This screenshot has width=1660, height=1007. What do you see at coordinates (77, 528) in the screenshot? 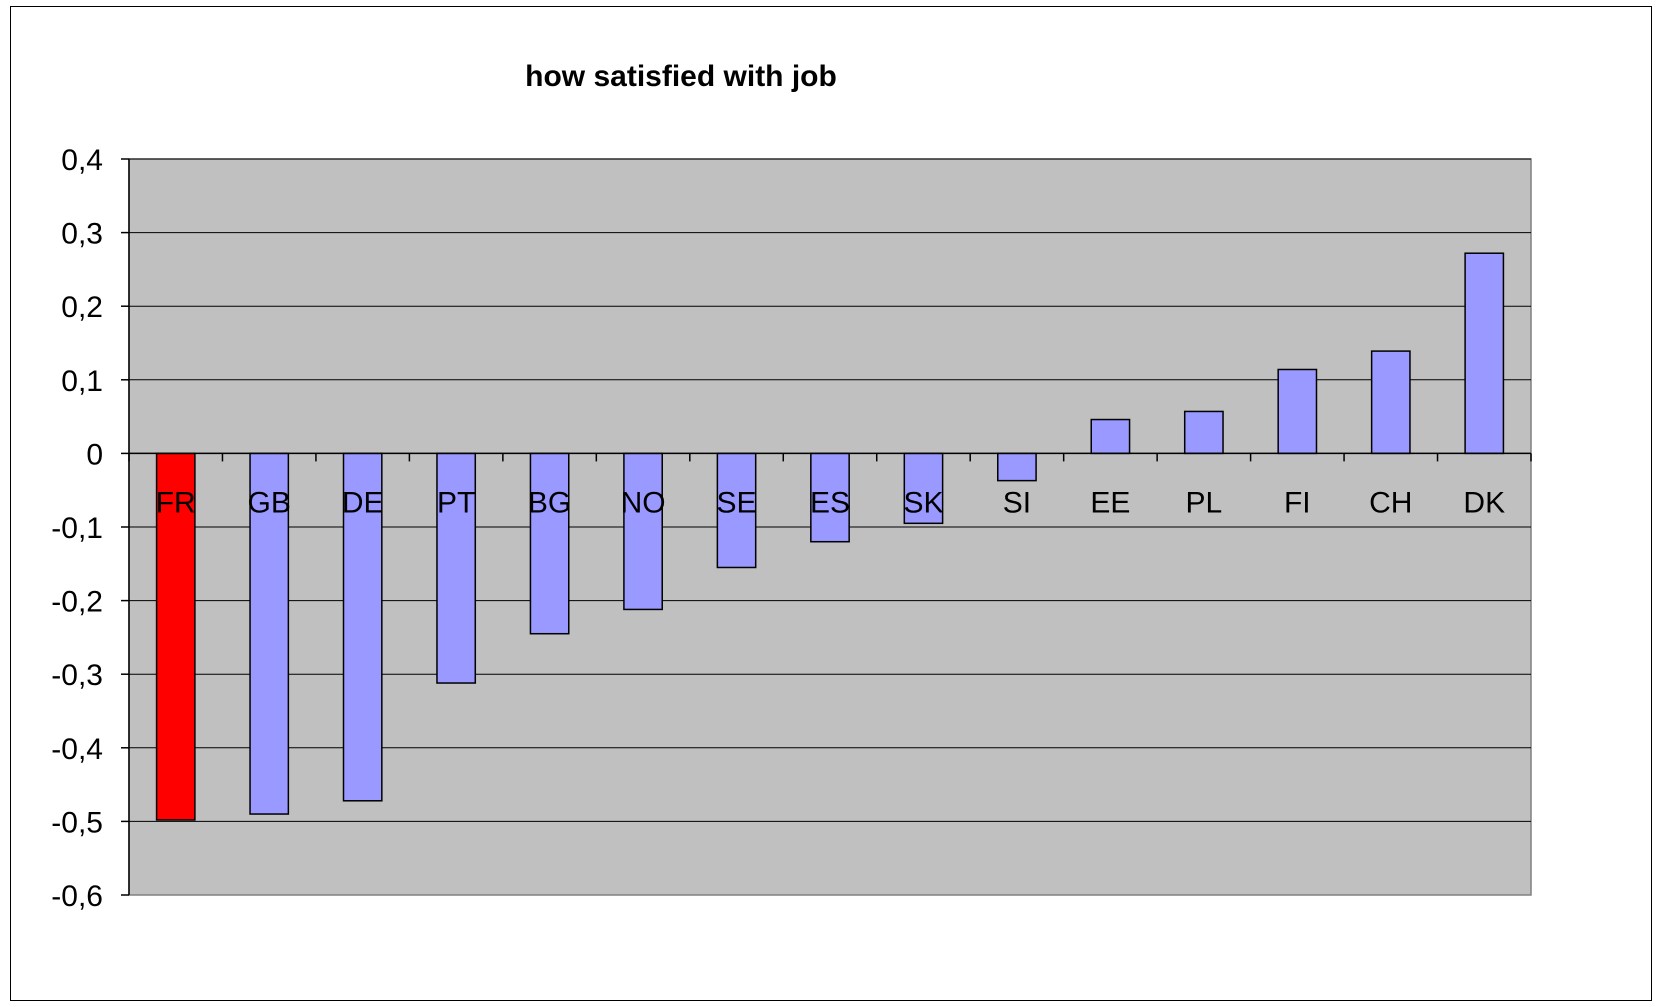
I see `y-tick-label: -0,1` at bounding box center [77, 528].